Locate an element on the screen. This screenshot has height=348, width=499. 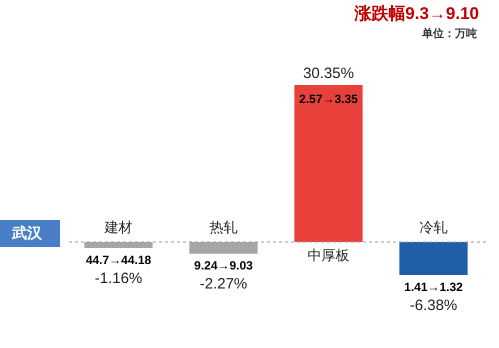
data-label: -2.27% is located at coordinates (224, 284).